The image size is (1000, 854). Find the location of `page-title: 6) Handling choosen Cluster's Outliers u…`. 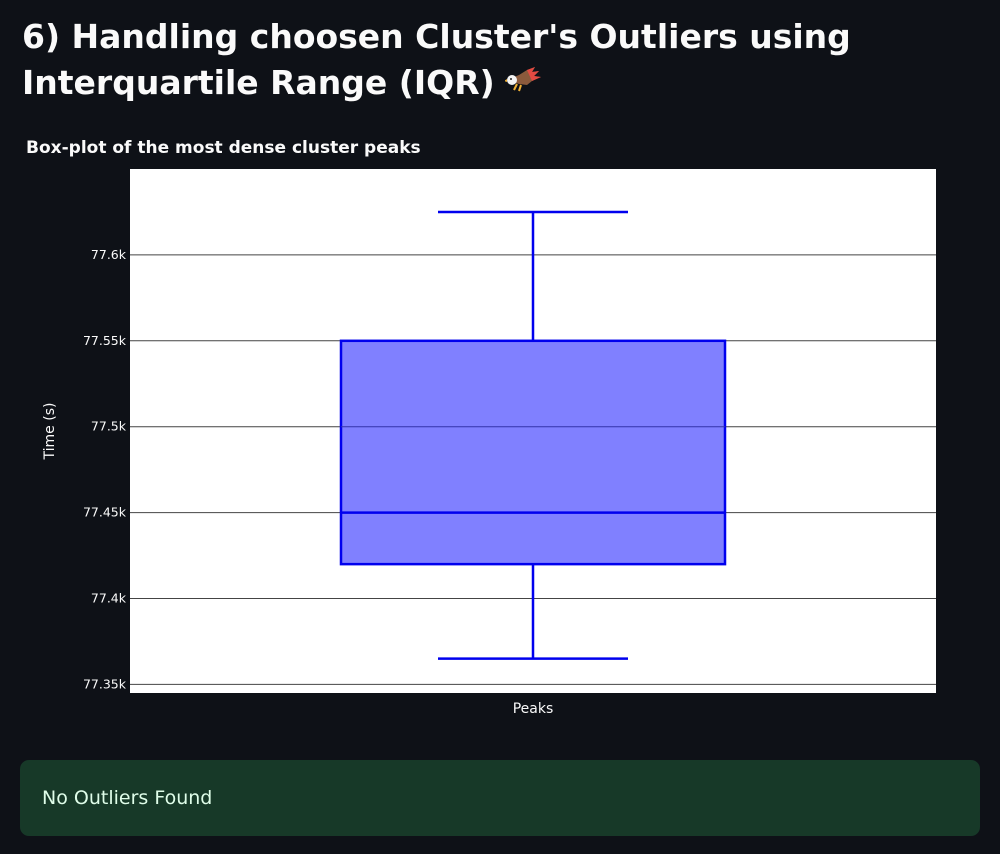

page-title: 6) Handling choosen Cluster's Outliers u… is located at coordinates (502, 61).